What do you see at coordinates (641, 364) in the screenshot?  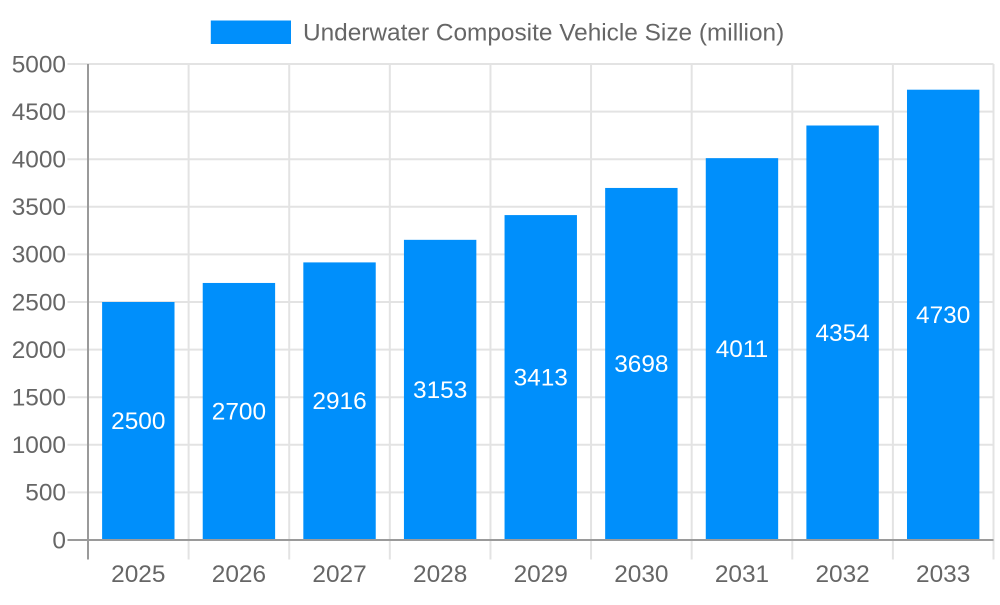 I see `svg-text: 3698` at bounding box center [641, 364].